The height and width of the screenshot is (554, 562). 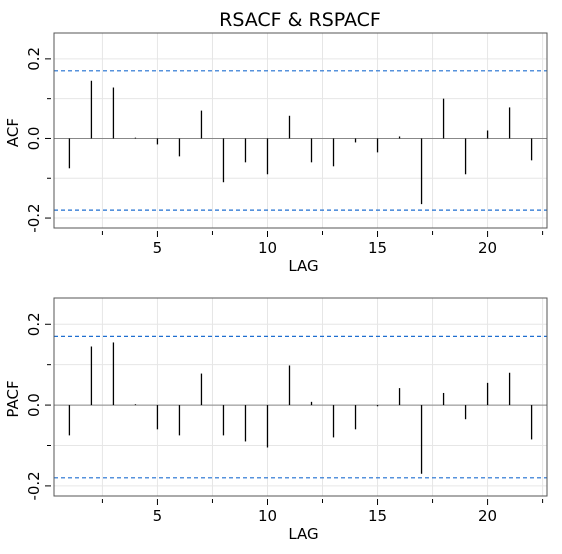 I want to click on panel1-x-tick-label: 20, so click(x=487, y=248).